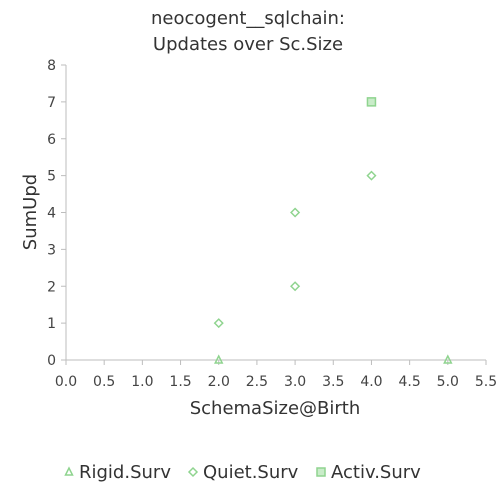  What do you see at coordinates (69, 471) in the screenshot?
I see `legend-marker-rigid-surv` at bounding box center [69, 471].